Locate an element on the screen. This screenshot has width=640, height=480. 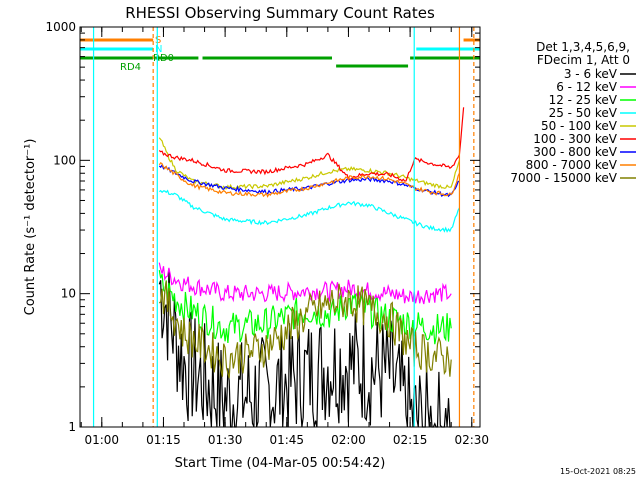
legend-entry-label: 25 - 50 keV is located at coordinates (583, 113).